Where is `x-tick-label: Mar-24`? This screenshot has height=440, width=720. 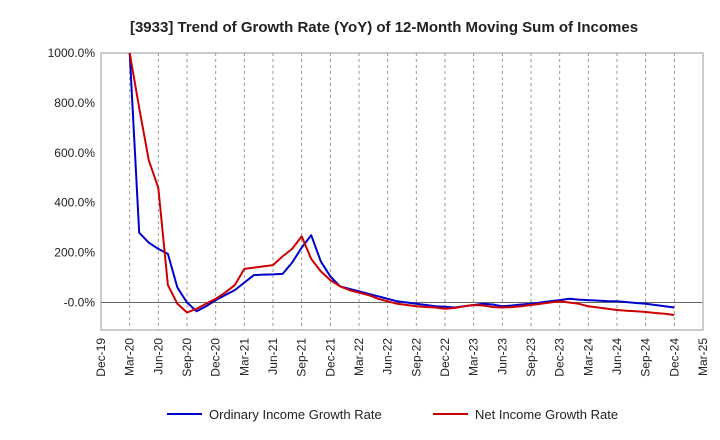
x-tick-label: Mar-24 is located at coordinates (588, 357).